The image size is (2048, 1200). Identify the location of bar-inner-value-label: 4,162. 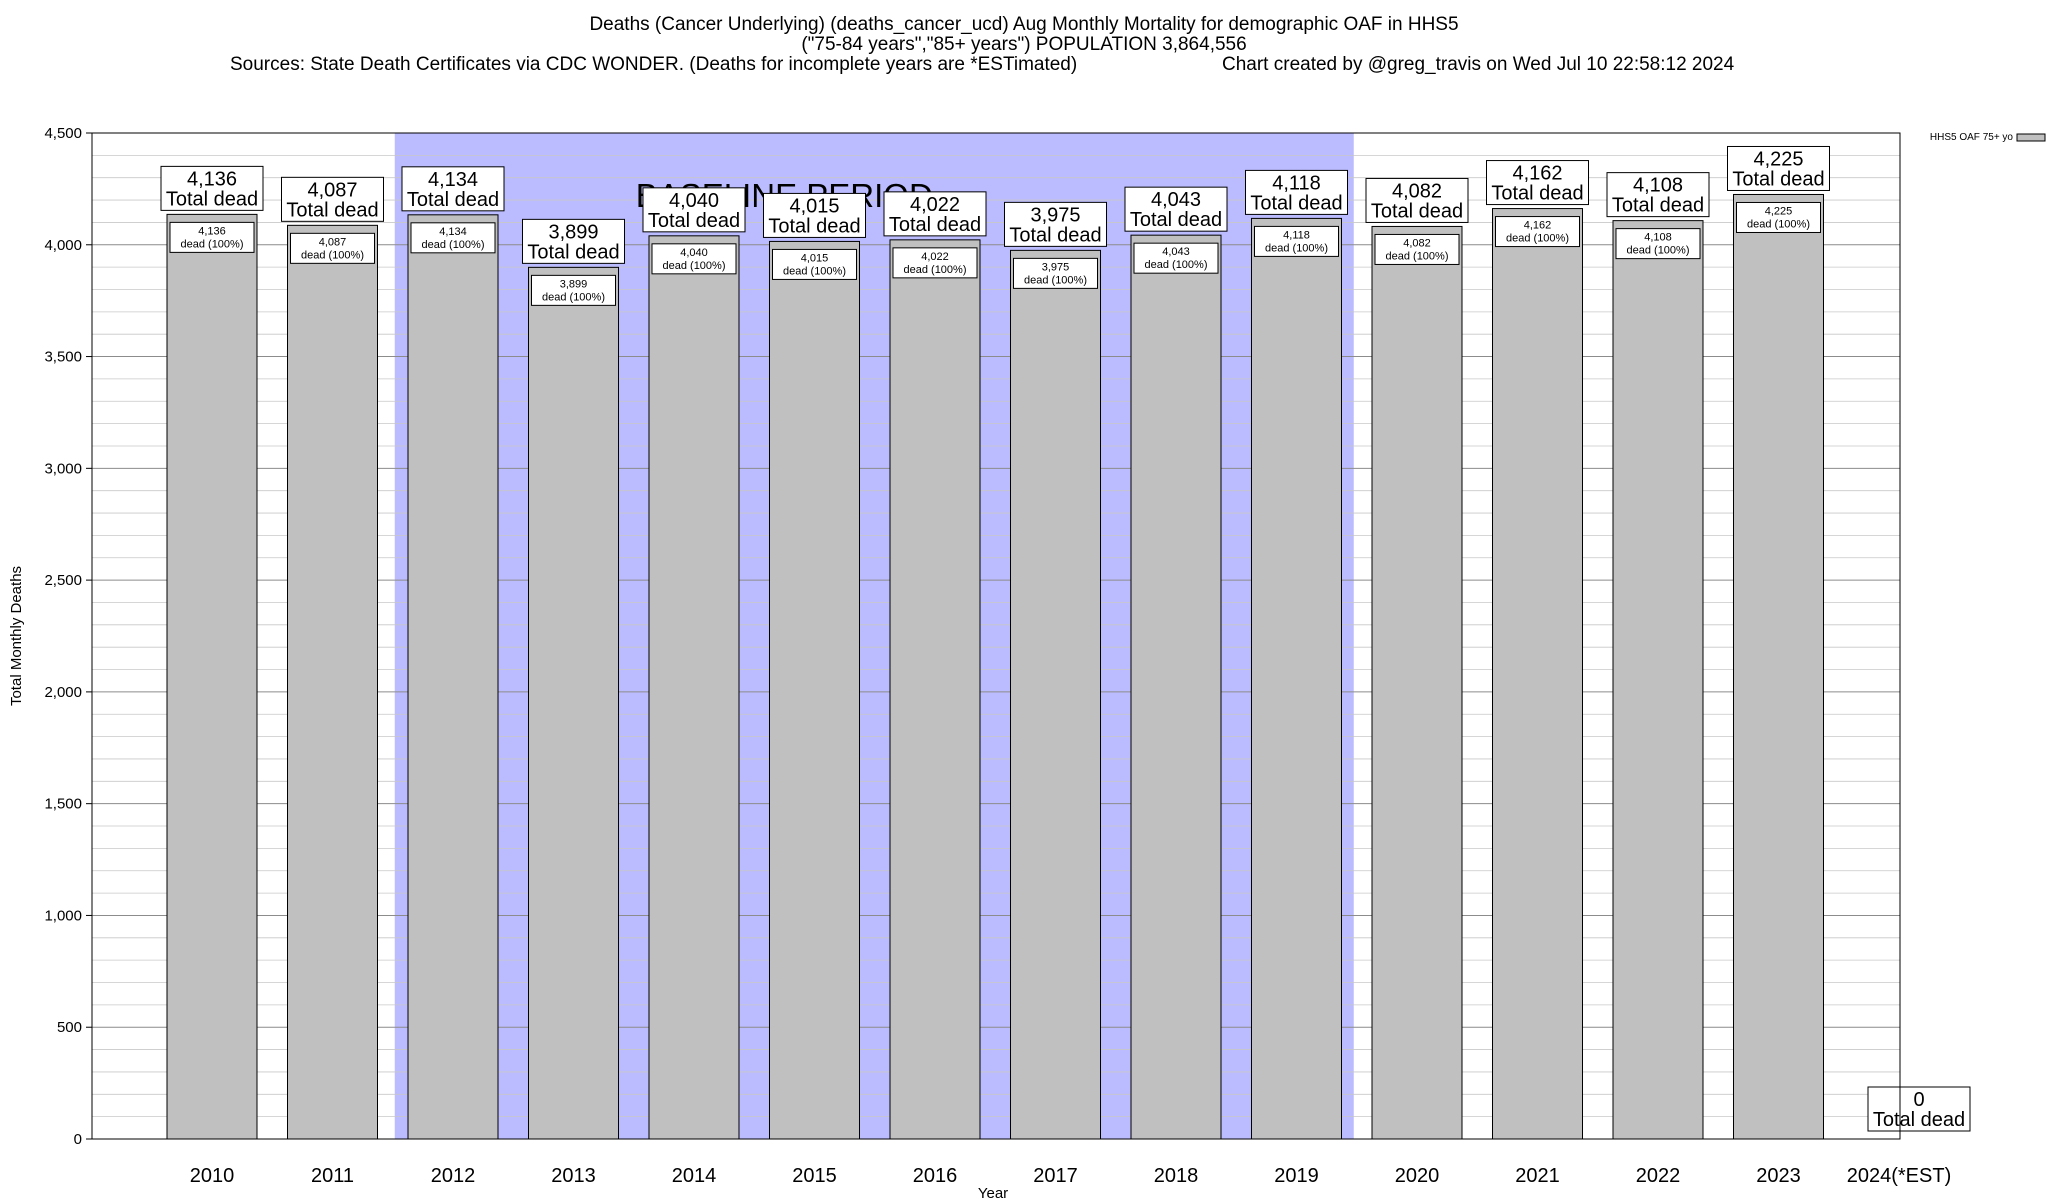
(1538, 226).